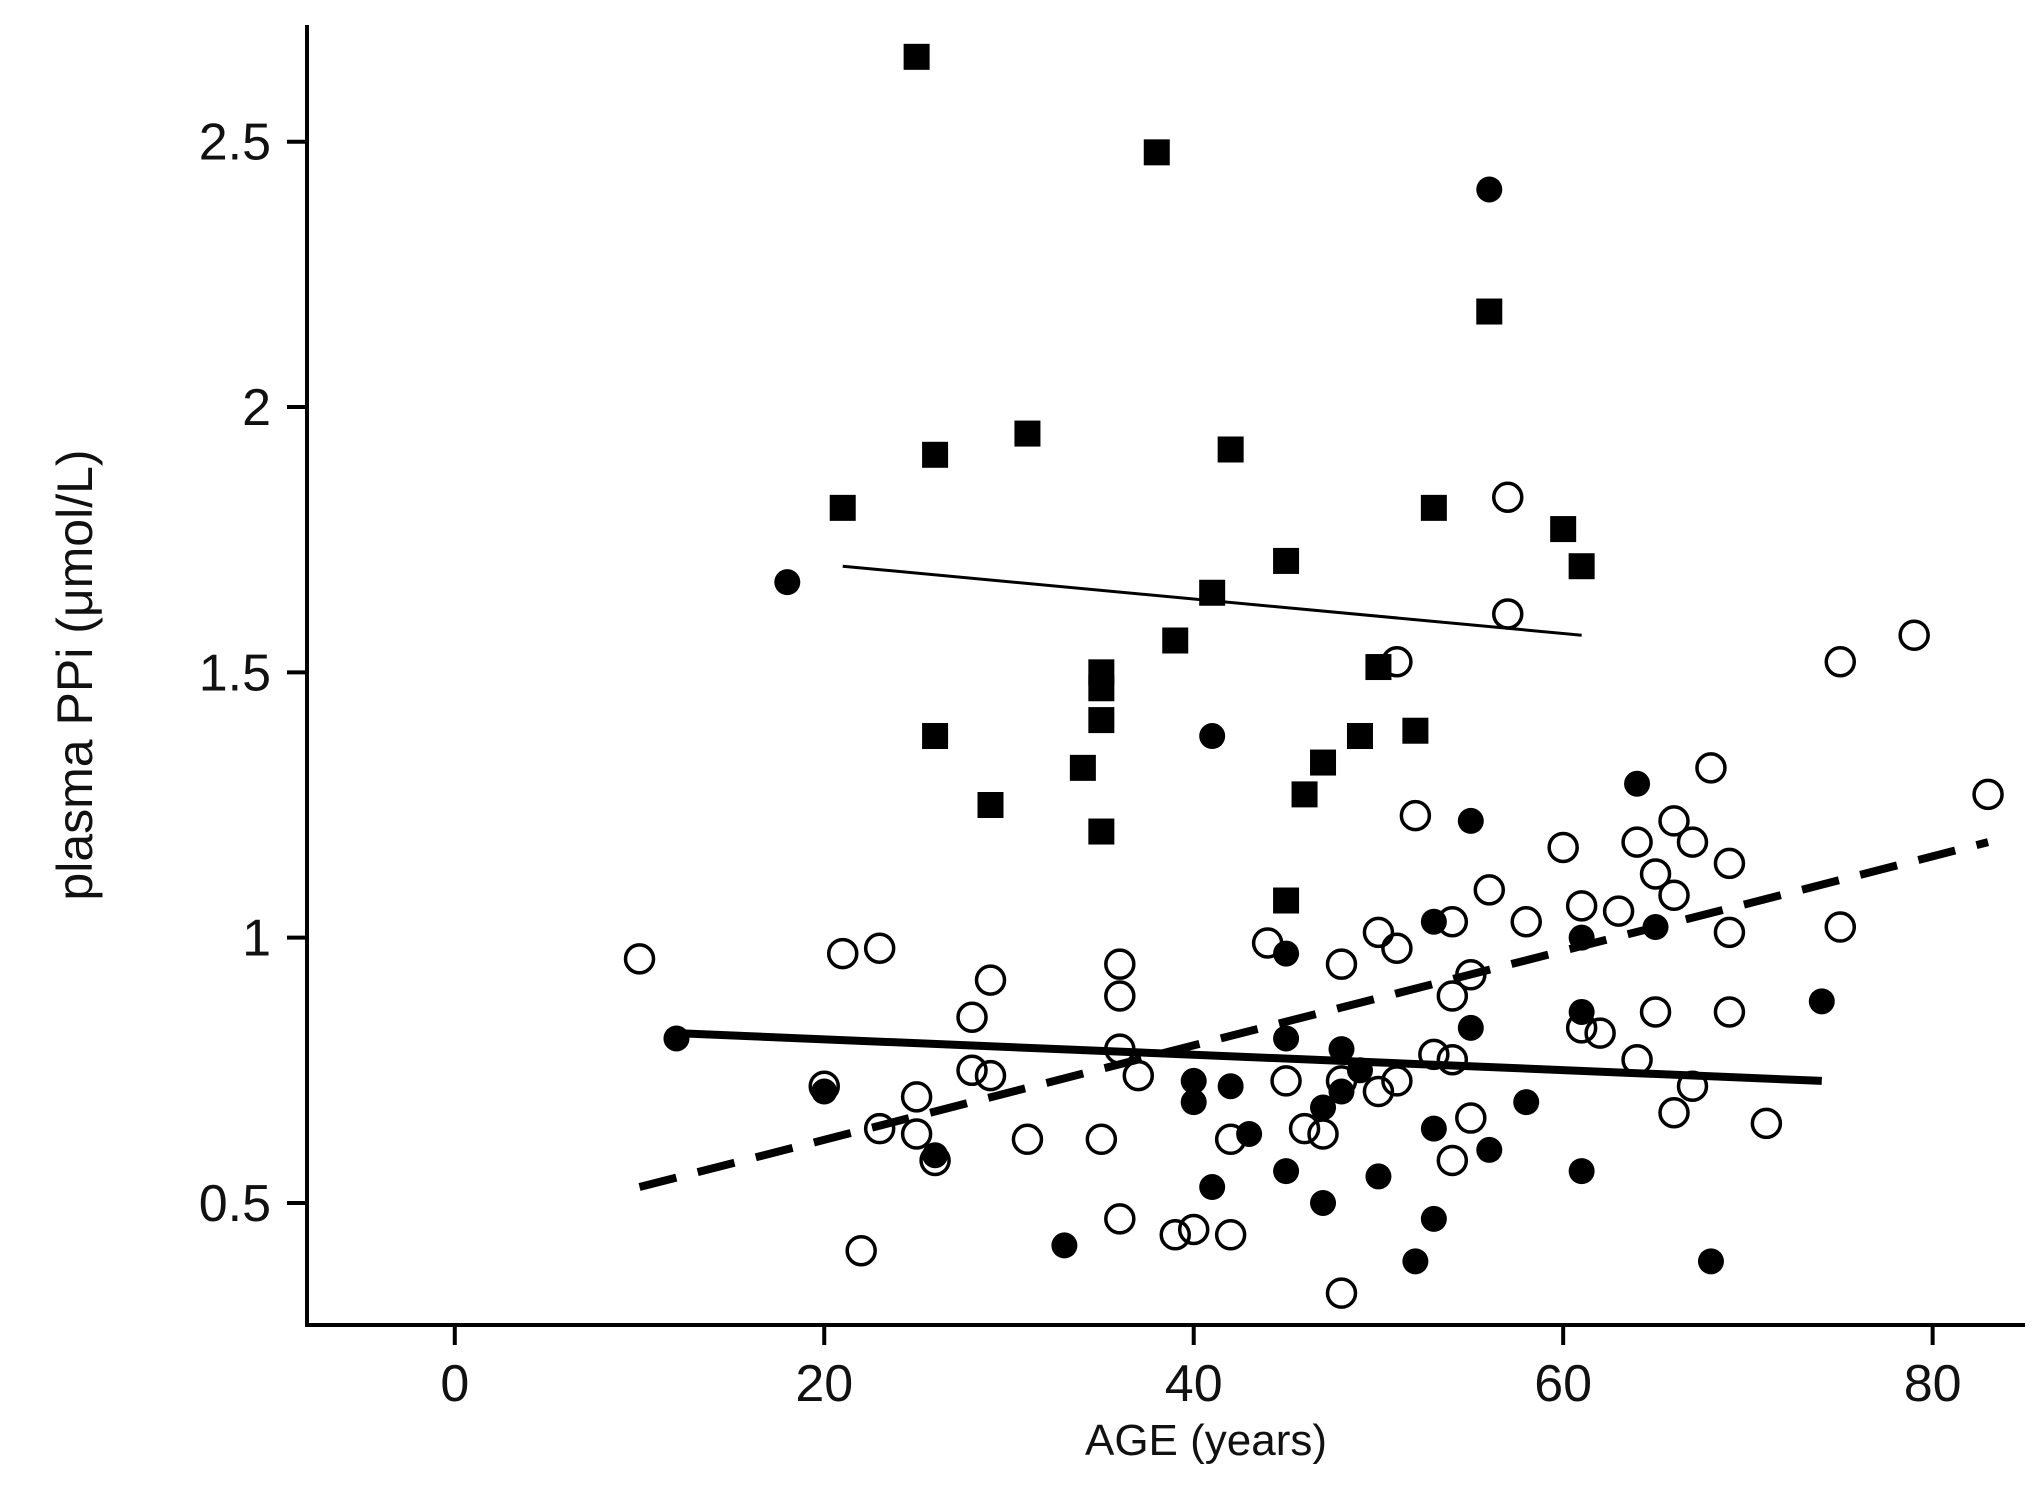 The width and height of the screenshot is (2044, 1506). Describe the element at coordinates (1194, 1384) in the screenshot. I see `x-tick-label: 40` at that location.